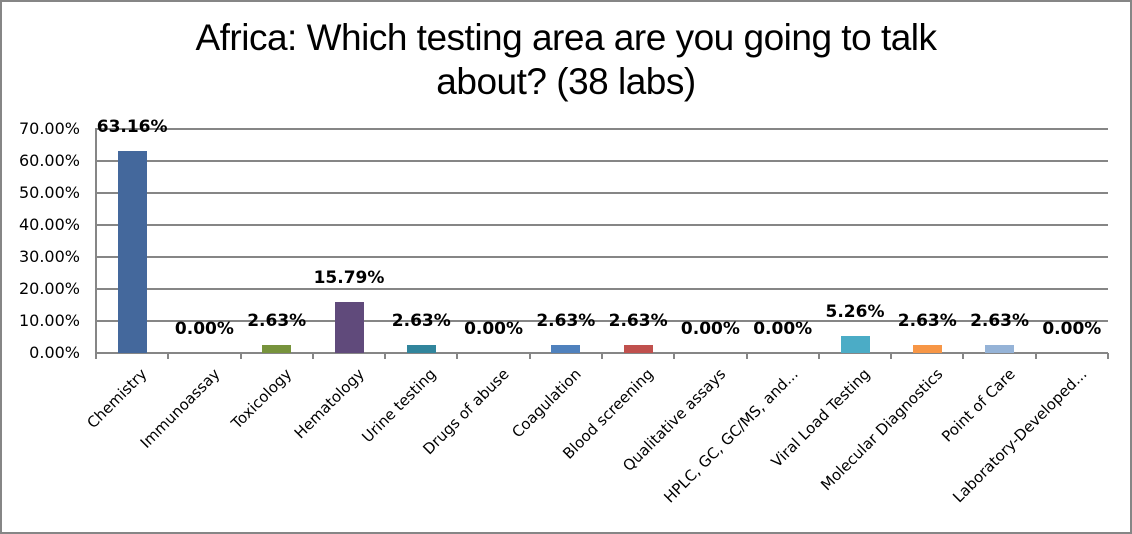  I want to click on y-tick-label: 0.00%, so click(54, 352).